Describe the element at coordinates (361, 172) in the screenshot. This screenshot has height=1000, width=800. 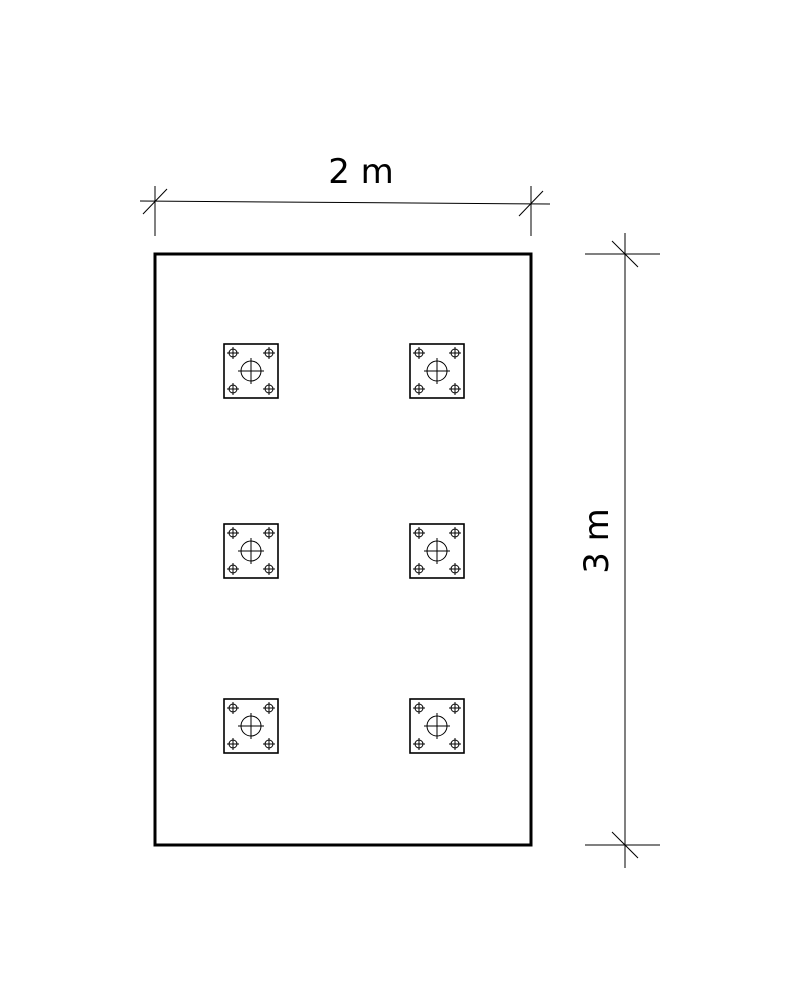
I see `width-dimension-label: 2 m` at that location.